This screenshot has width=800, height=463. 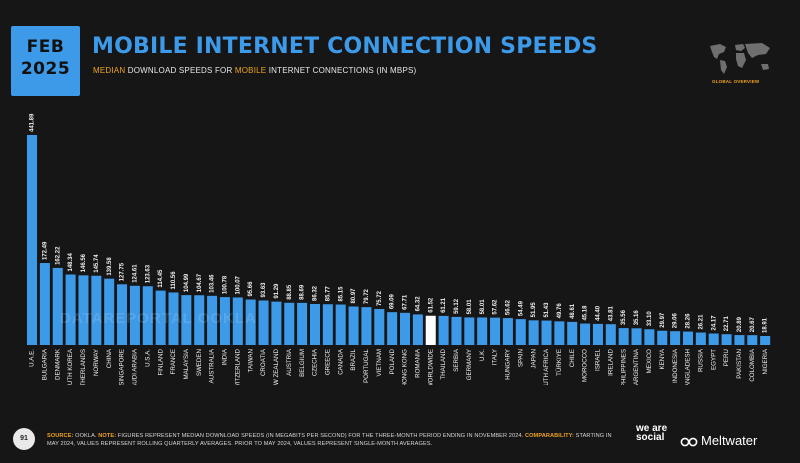 I want to click on category-label-singapore: SINGAPORE, so click(x=122, y=367).